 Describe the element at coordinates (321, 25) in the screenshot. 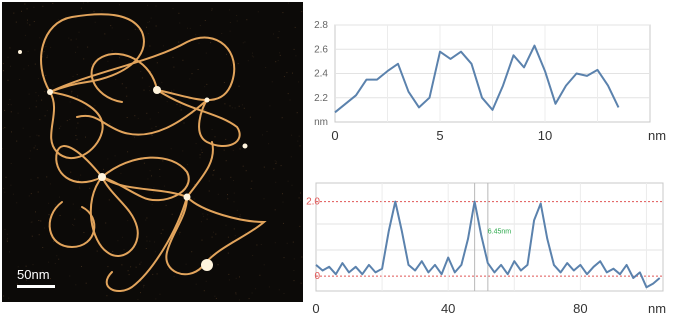

I see `y-tick-label: 2.8` at that location.